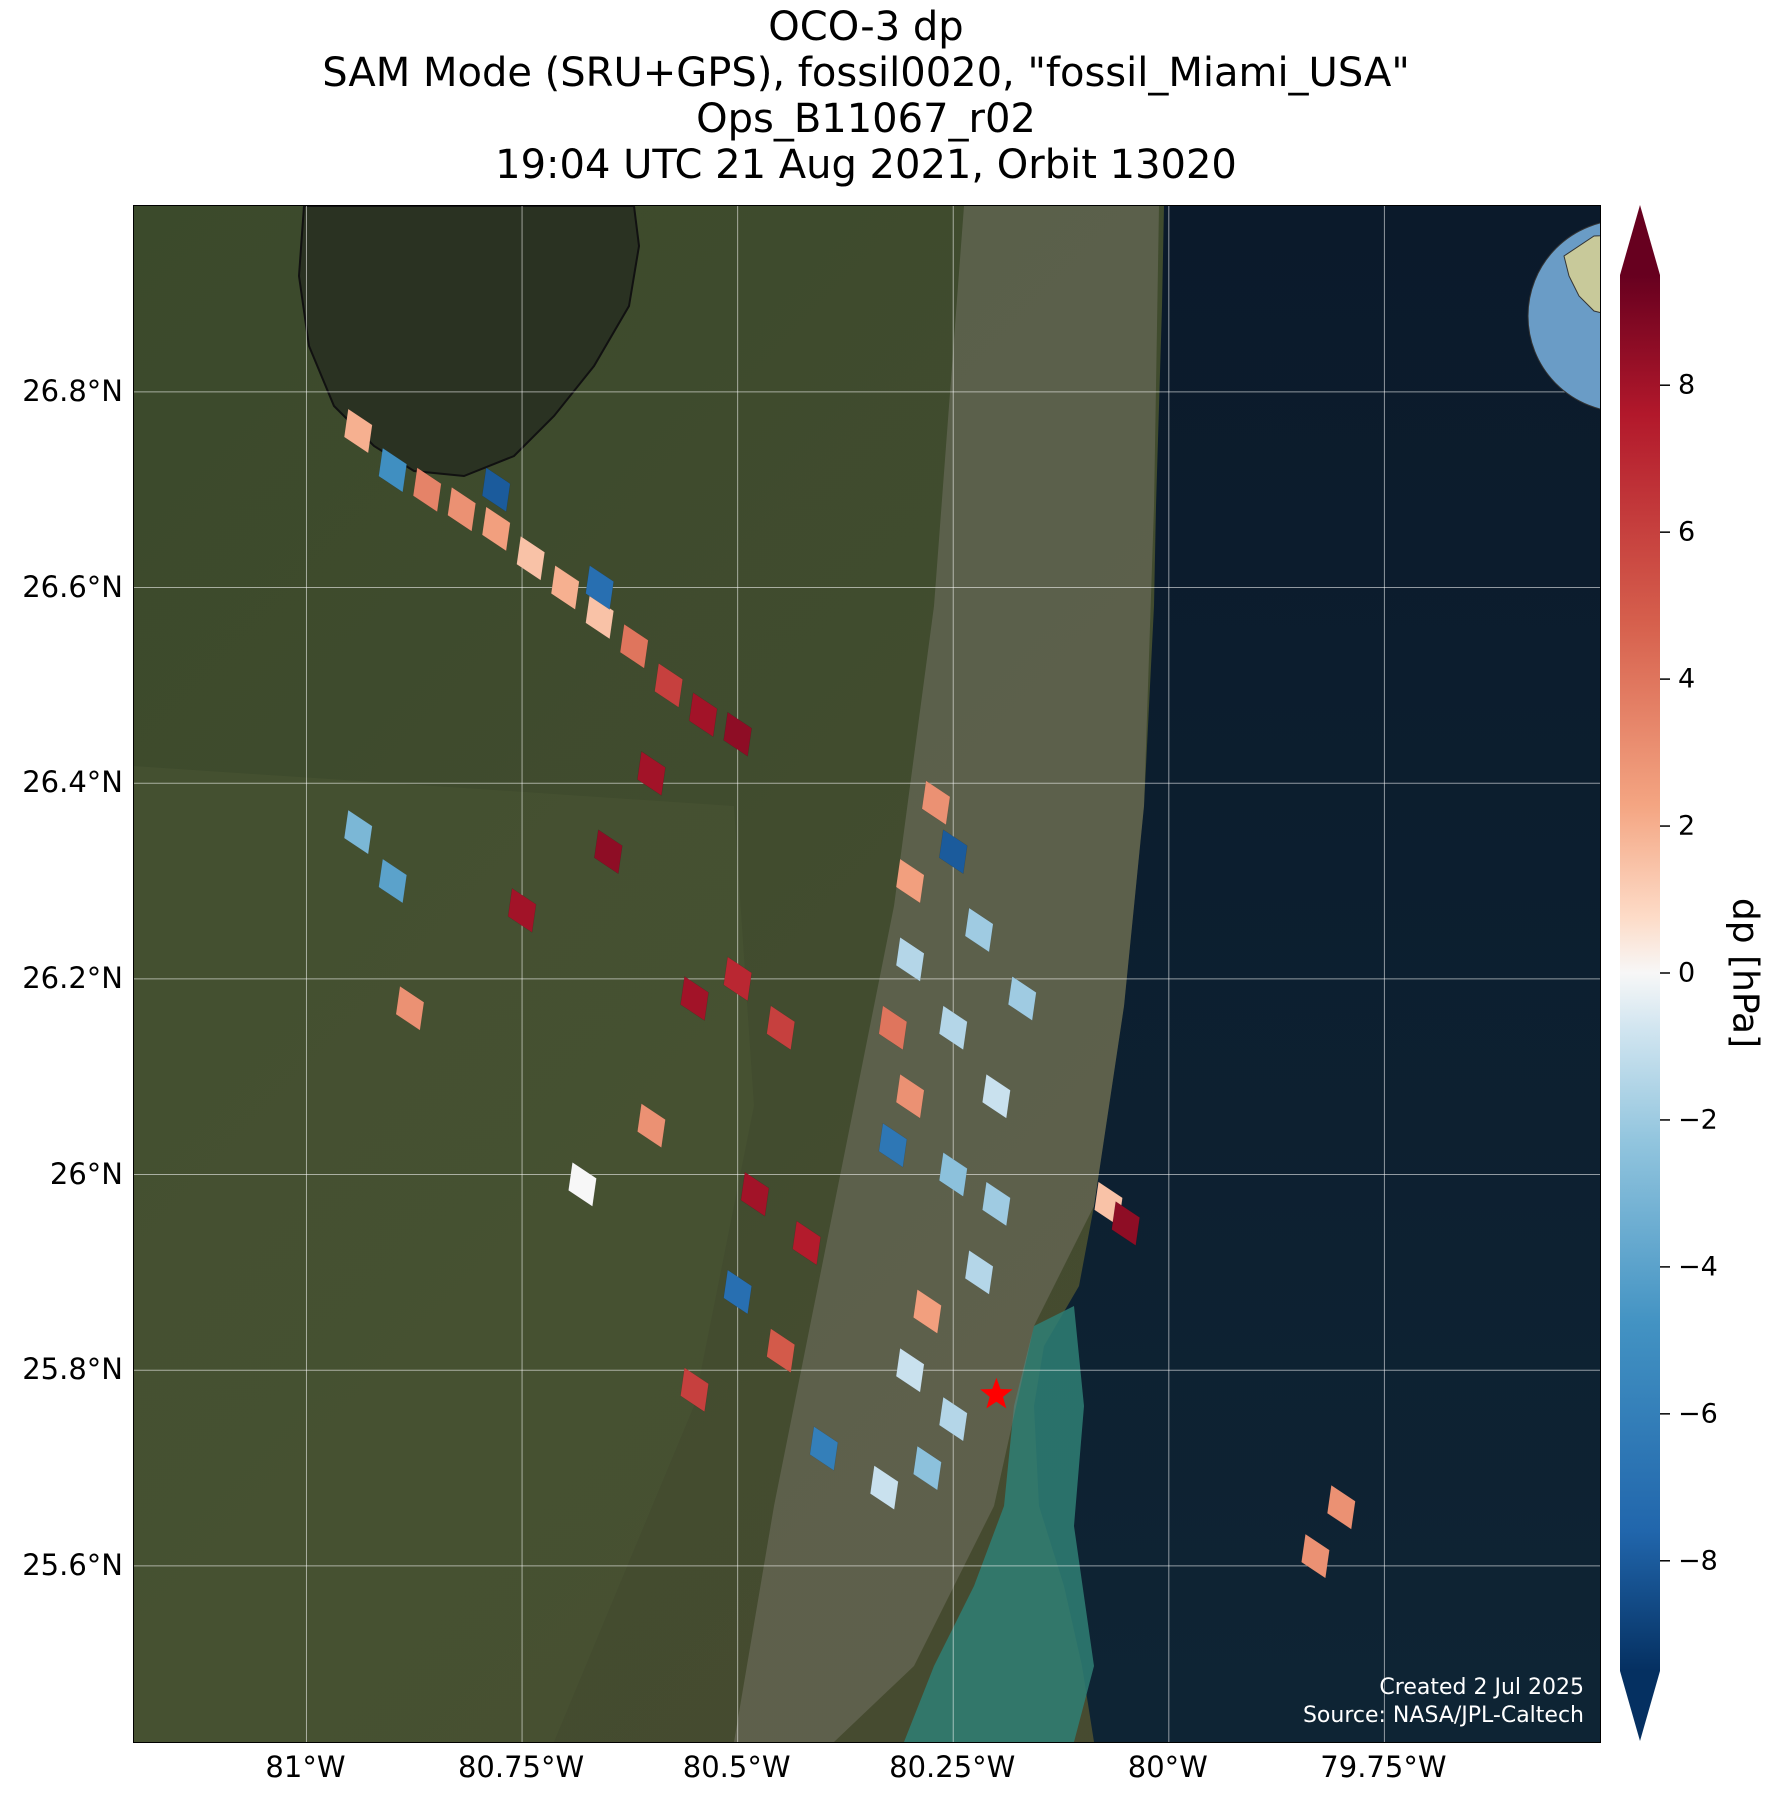 This screenshot has height=1795, width=1779. I want to click on lon-tick-label: 80.75°W, so click(521, 1767).